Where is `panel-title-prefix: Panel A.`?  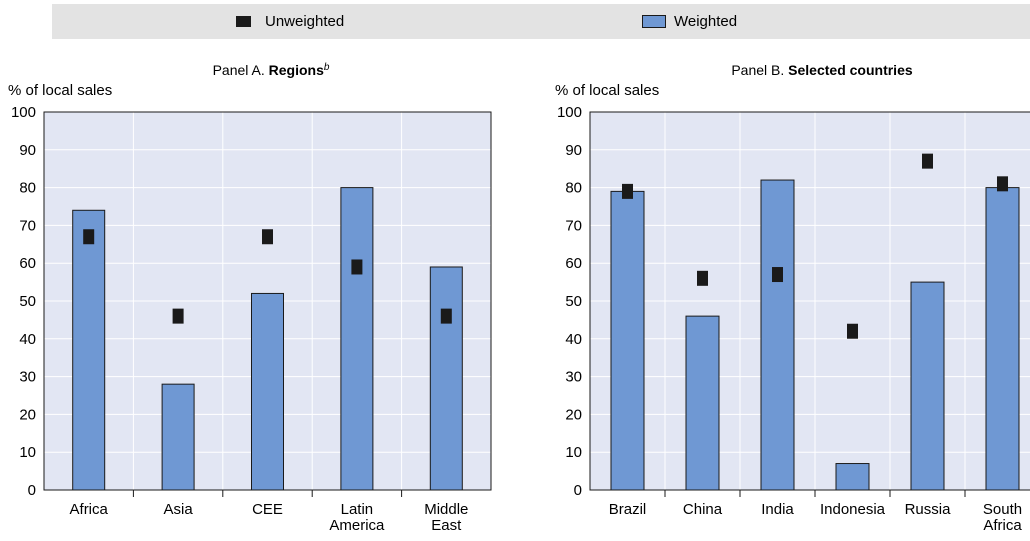 panel-title-prefix: Panel A. is located at coordinates (241, 70).